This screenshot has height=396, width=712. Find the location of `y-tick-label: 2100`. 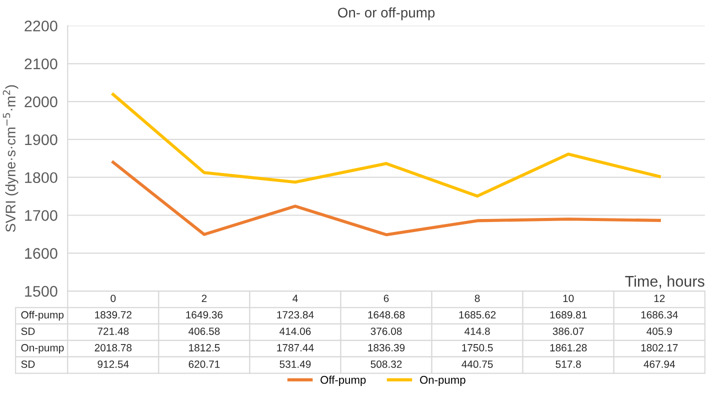

y-tick-label: 2100 is located at coordinates (41, 64).